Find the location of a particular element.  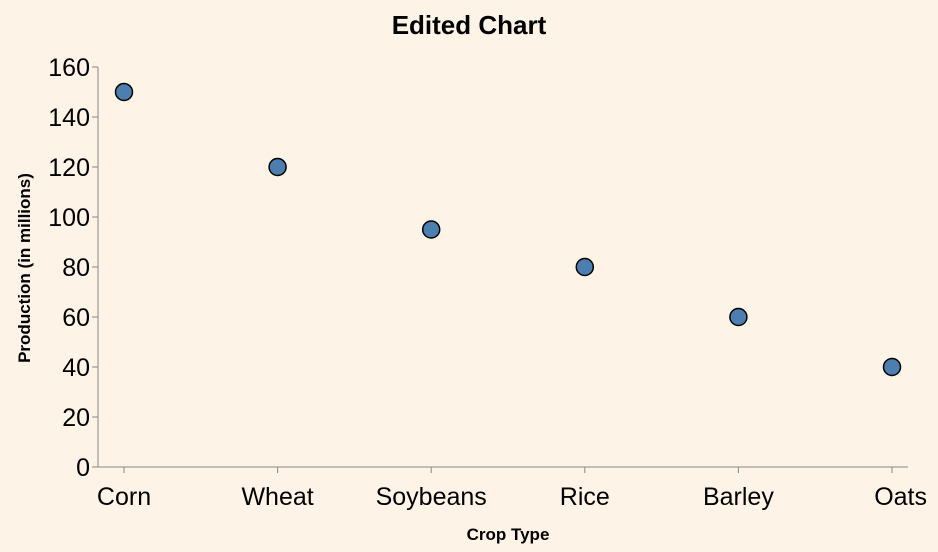

x-tick-label: Soybeans is located at coordinates (431, 497).